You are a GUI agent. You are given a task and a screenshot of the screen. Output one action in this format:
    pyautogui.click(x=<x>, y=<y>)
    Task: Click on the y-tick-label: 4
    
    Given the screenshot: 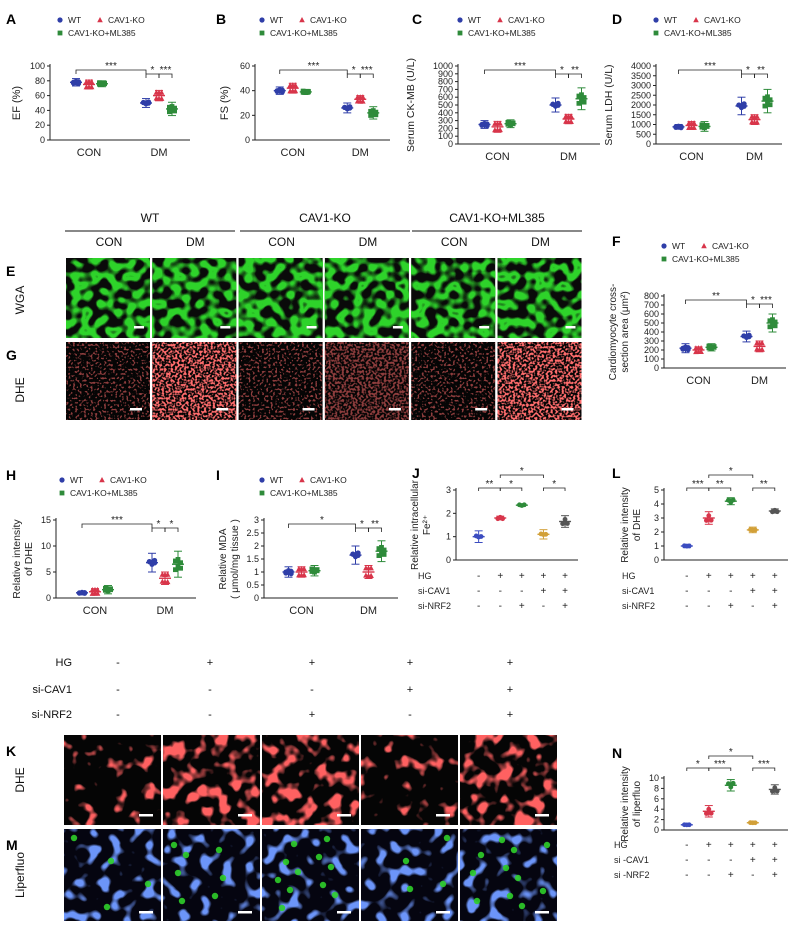 What is the action you would take?
    pyautogui.click(x=656, y=504)
    